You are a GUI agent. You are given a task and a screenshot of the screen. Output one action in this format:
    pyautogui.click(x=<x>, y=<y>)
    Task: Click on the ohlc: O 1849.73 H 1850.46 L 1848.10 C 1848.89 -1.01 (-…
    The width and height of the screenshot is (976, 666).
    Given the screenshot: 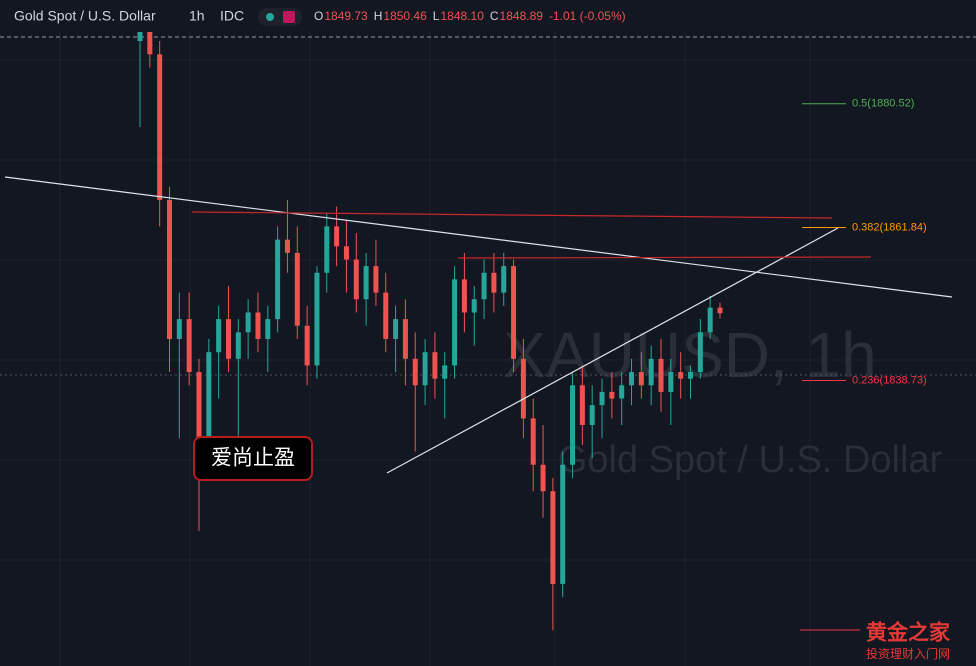 What is the action you would take?
    pyautogui.click(x=470, y=16)
    